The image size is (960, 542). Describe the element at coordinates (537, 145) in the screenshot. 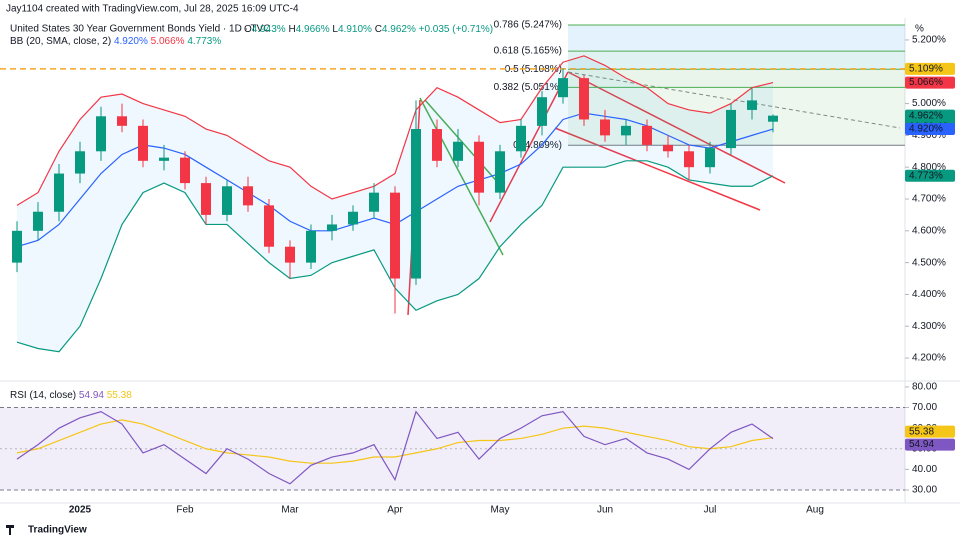

I see `fib-label: 0 (4.869%)` at that location.